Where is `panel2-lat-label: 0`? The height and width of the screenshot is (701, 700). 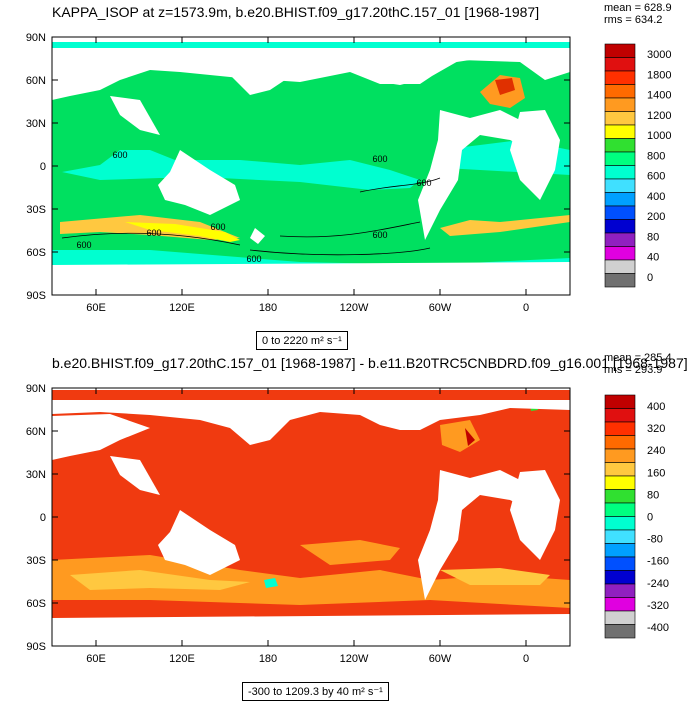 panel2-lat-label: 0 is located at coordinates (43, 518).